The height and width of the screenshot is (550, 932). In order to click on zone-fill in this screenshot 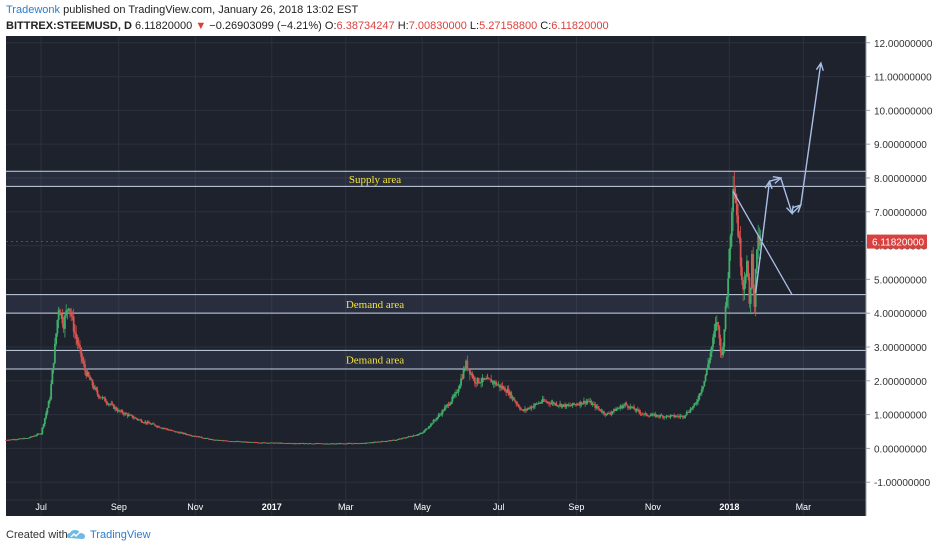, I will do `click(436, 179)`.